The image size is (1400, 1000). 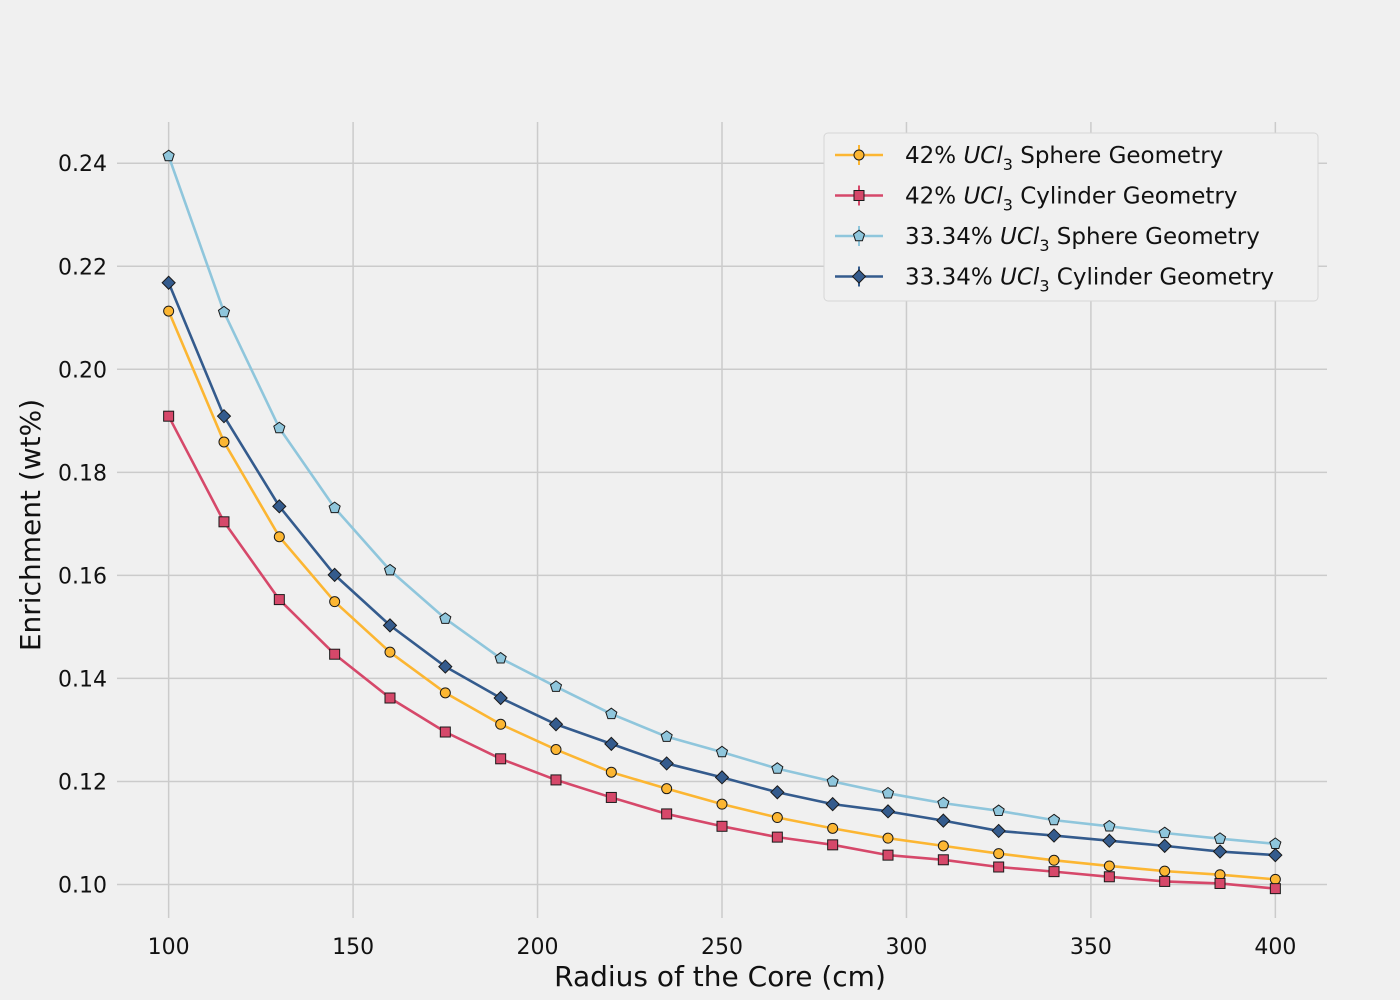 What do you see at coordinates (82, 576) in the screenshot?
I see `y-tick-label: 0.16` at bounding box center [82, 576].